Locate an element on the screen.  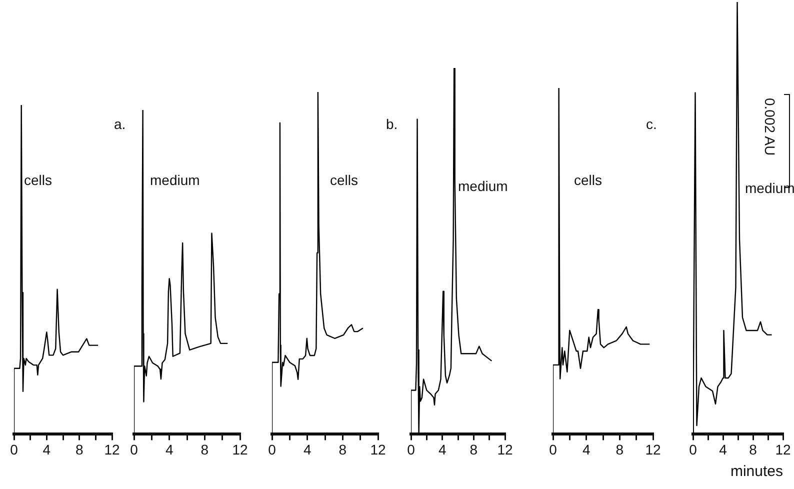
annotation: 0.002 AU is located at coordinates (770, 127).